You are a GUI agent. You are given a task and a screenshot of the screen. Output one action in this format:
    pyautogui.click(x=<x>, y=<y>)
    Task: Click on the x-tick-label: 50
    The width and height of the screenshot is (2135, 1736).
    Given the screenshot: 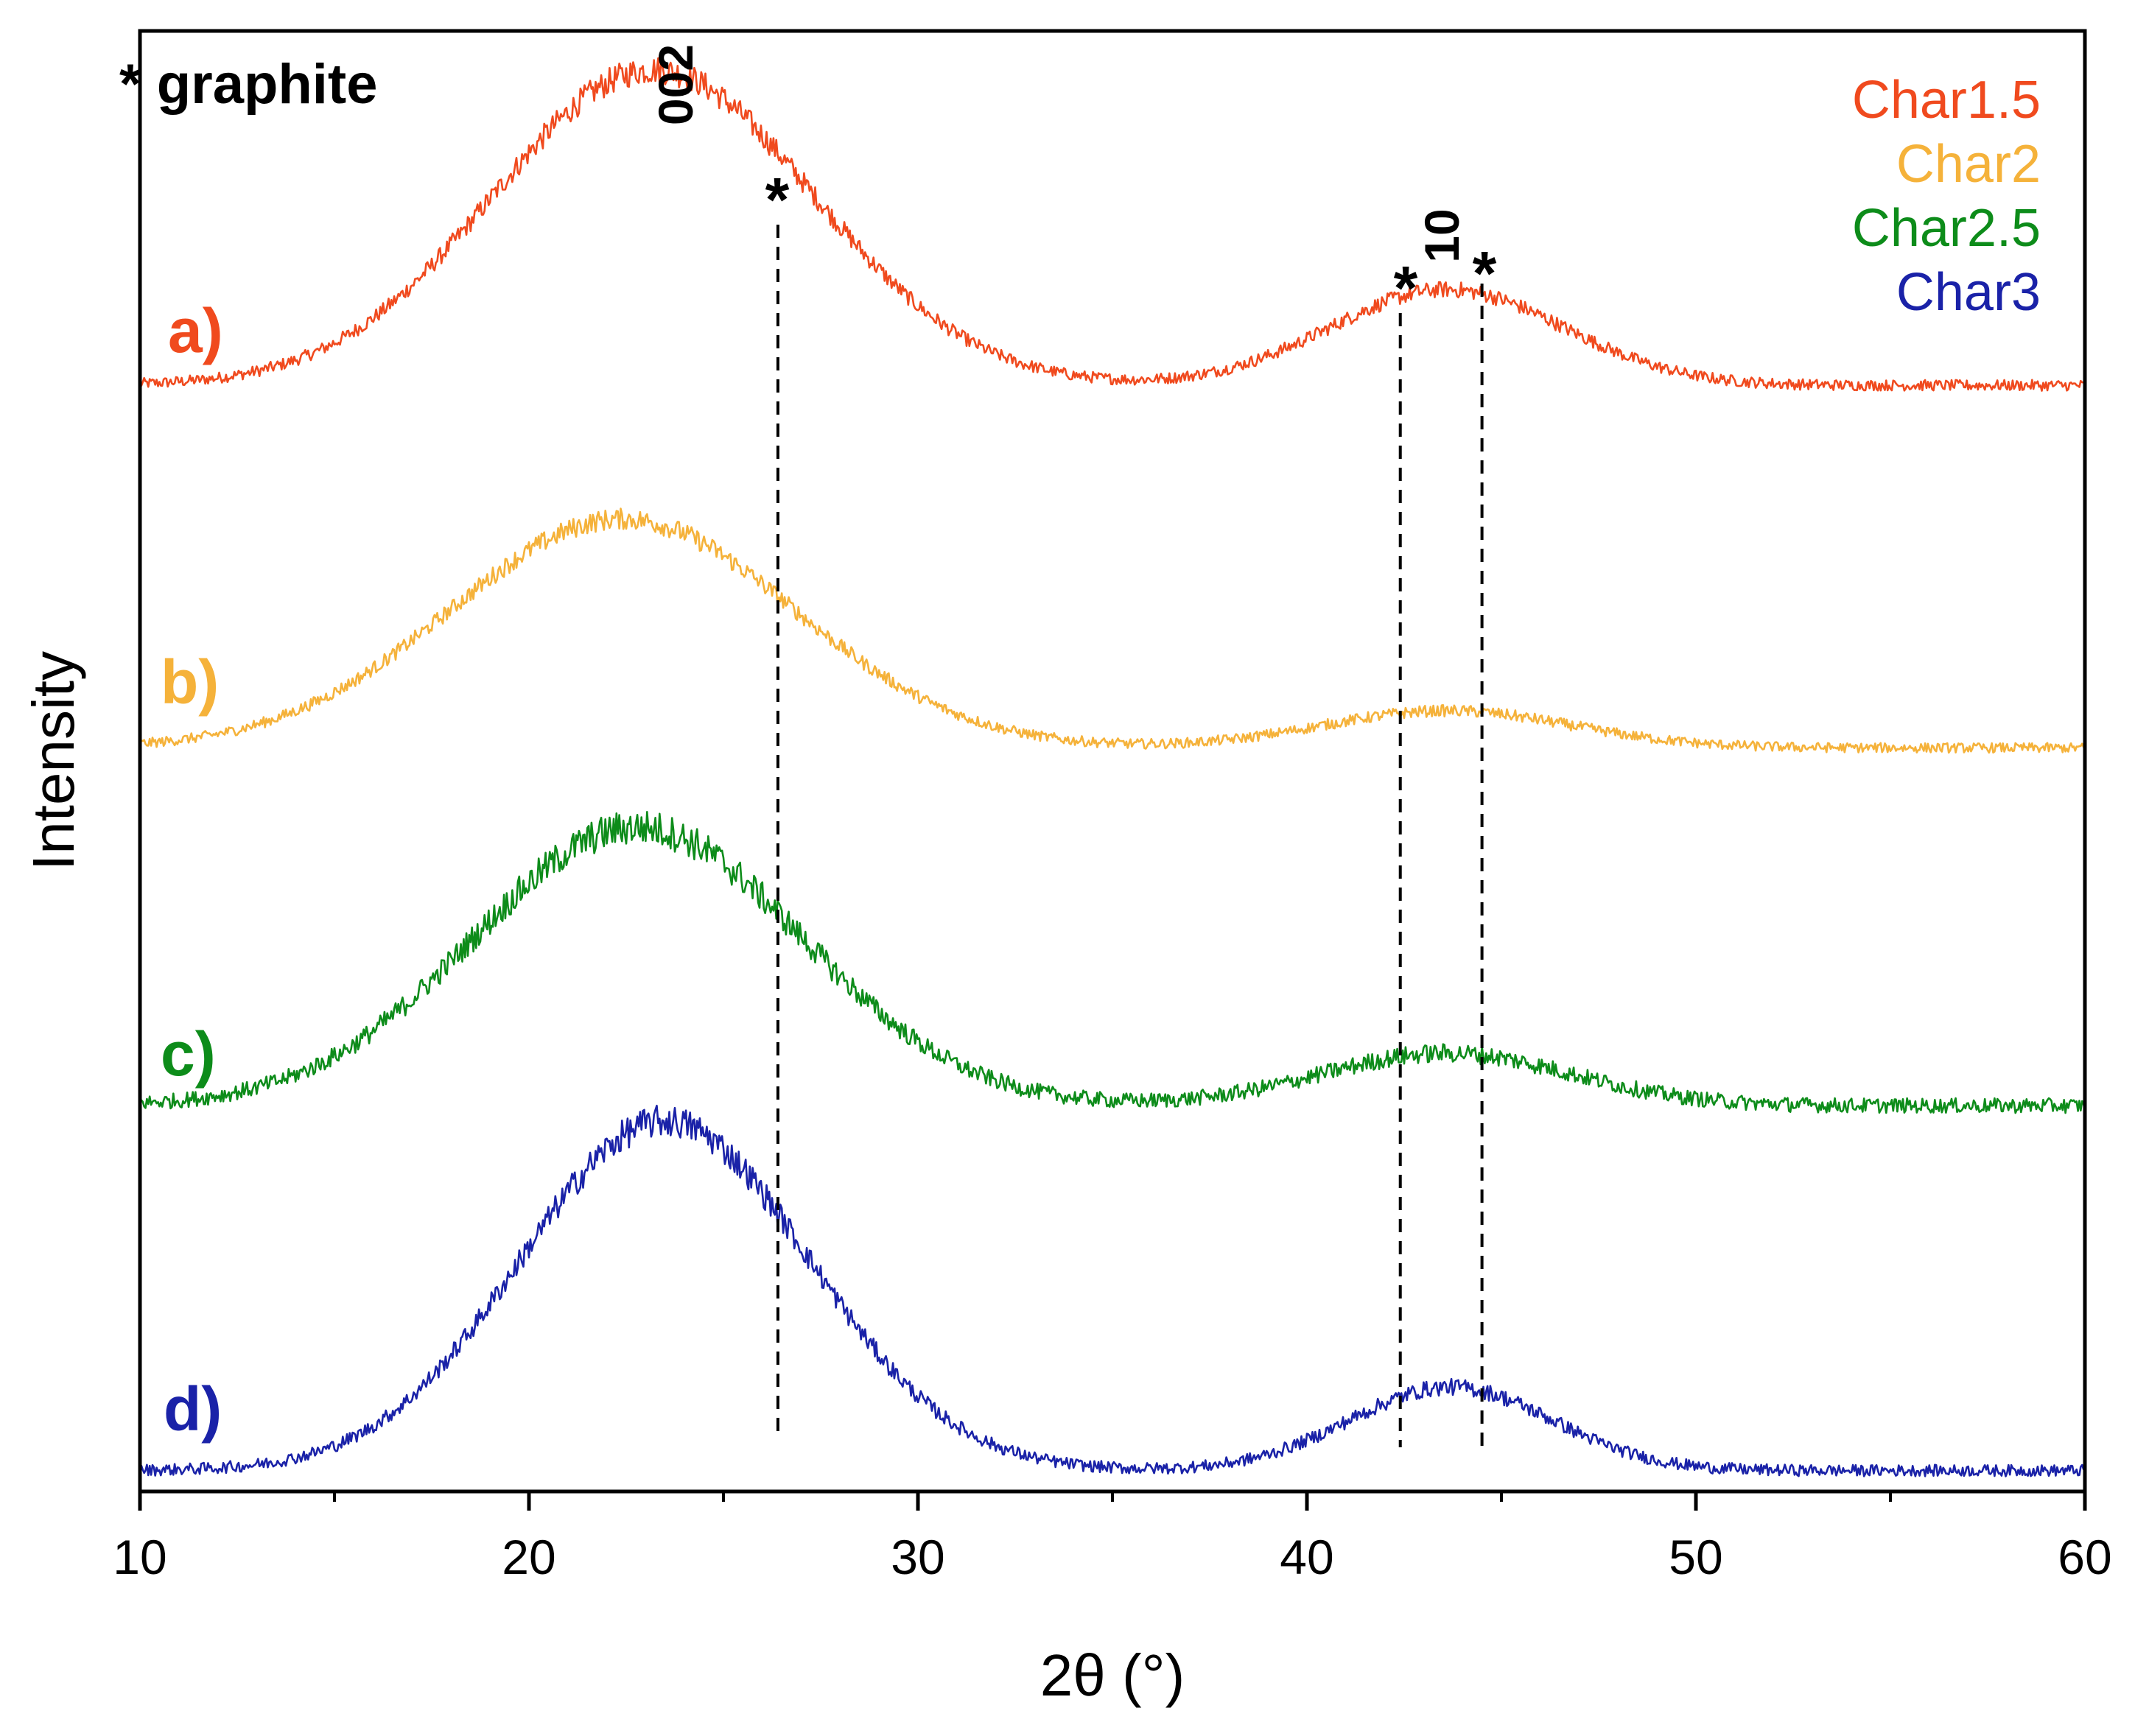 What is the action you would take?
    pyautogui.click(x=1696, y=1557)
    